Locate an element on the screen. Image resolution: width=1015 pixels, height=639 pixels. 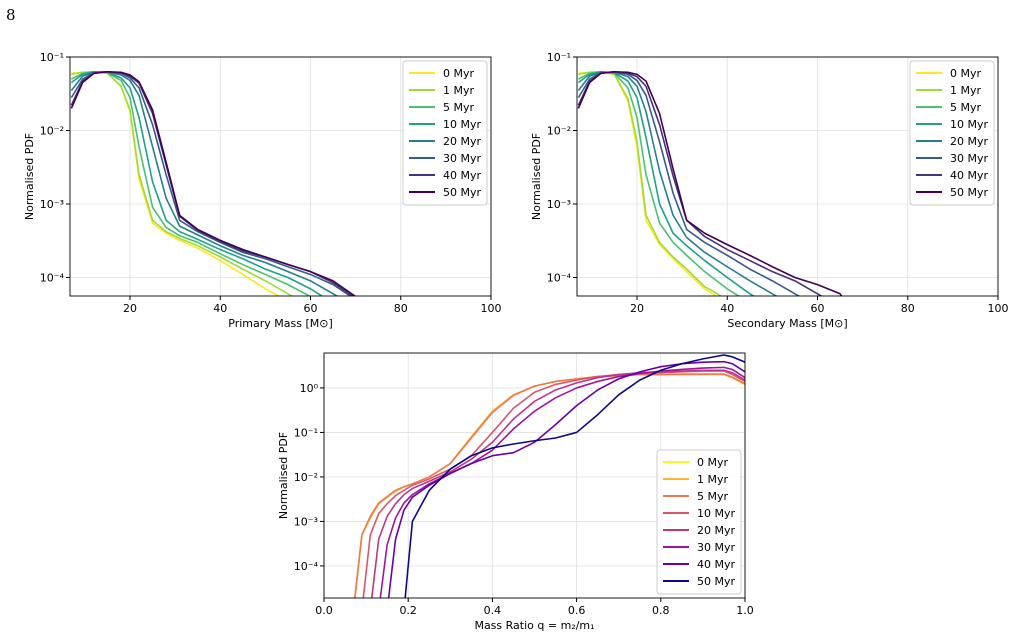
x-tick-label: 0.2 is located at coordinates (408, 610).